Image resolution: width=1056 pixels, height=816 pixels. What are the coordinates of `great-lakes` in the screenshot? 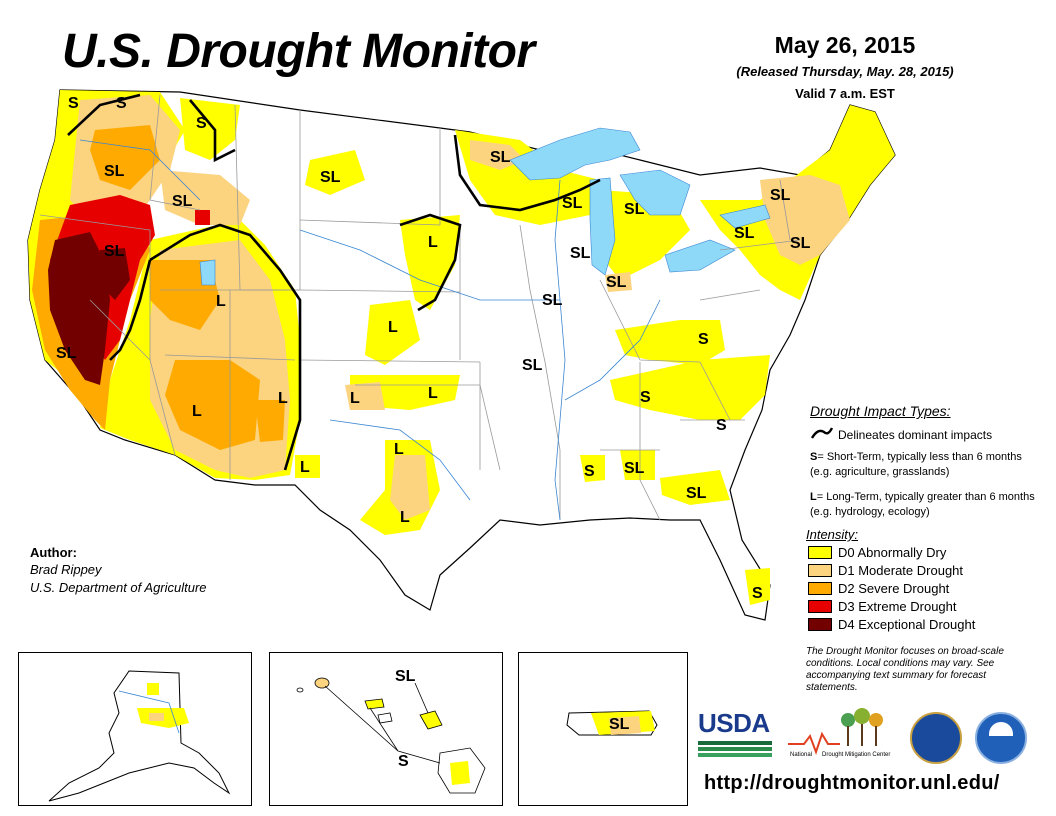 It's located at (485, 206).